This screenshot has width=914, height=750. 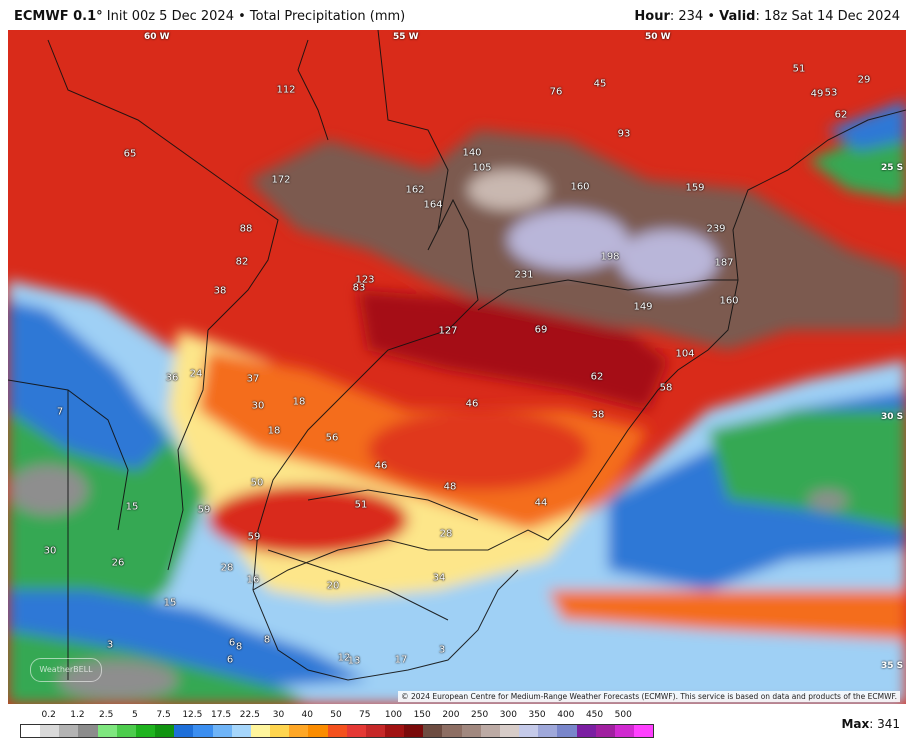 I want to click on precip-label: 46, so click(x=472, y=404).